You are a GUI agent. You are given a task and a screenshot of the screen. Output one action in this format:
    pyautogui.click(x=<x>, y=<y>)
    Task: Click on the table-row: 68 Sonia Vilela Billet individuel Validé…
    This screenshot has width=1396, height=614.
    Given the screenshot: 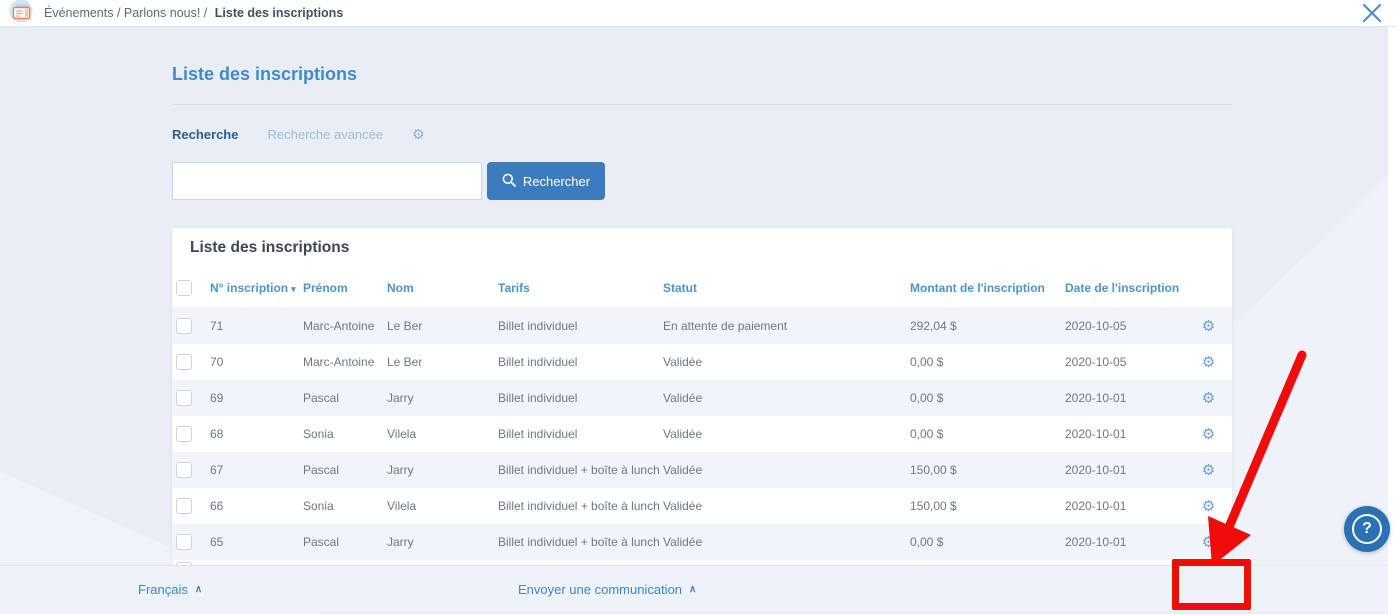 What is the action you would take?
    pyautogui.click(x=702, y=434)
    